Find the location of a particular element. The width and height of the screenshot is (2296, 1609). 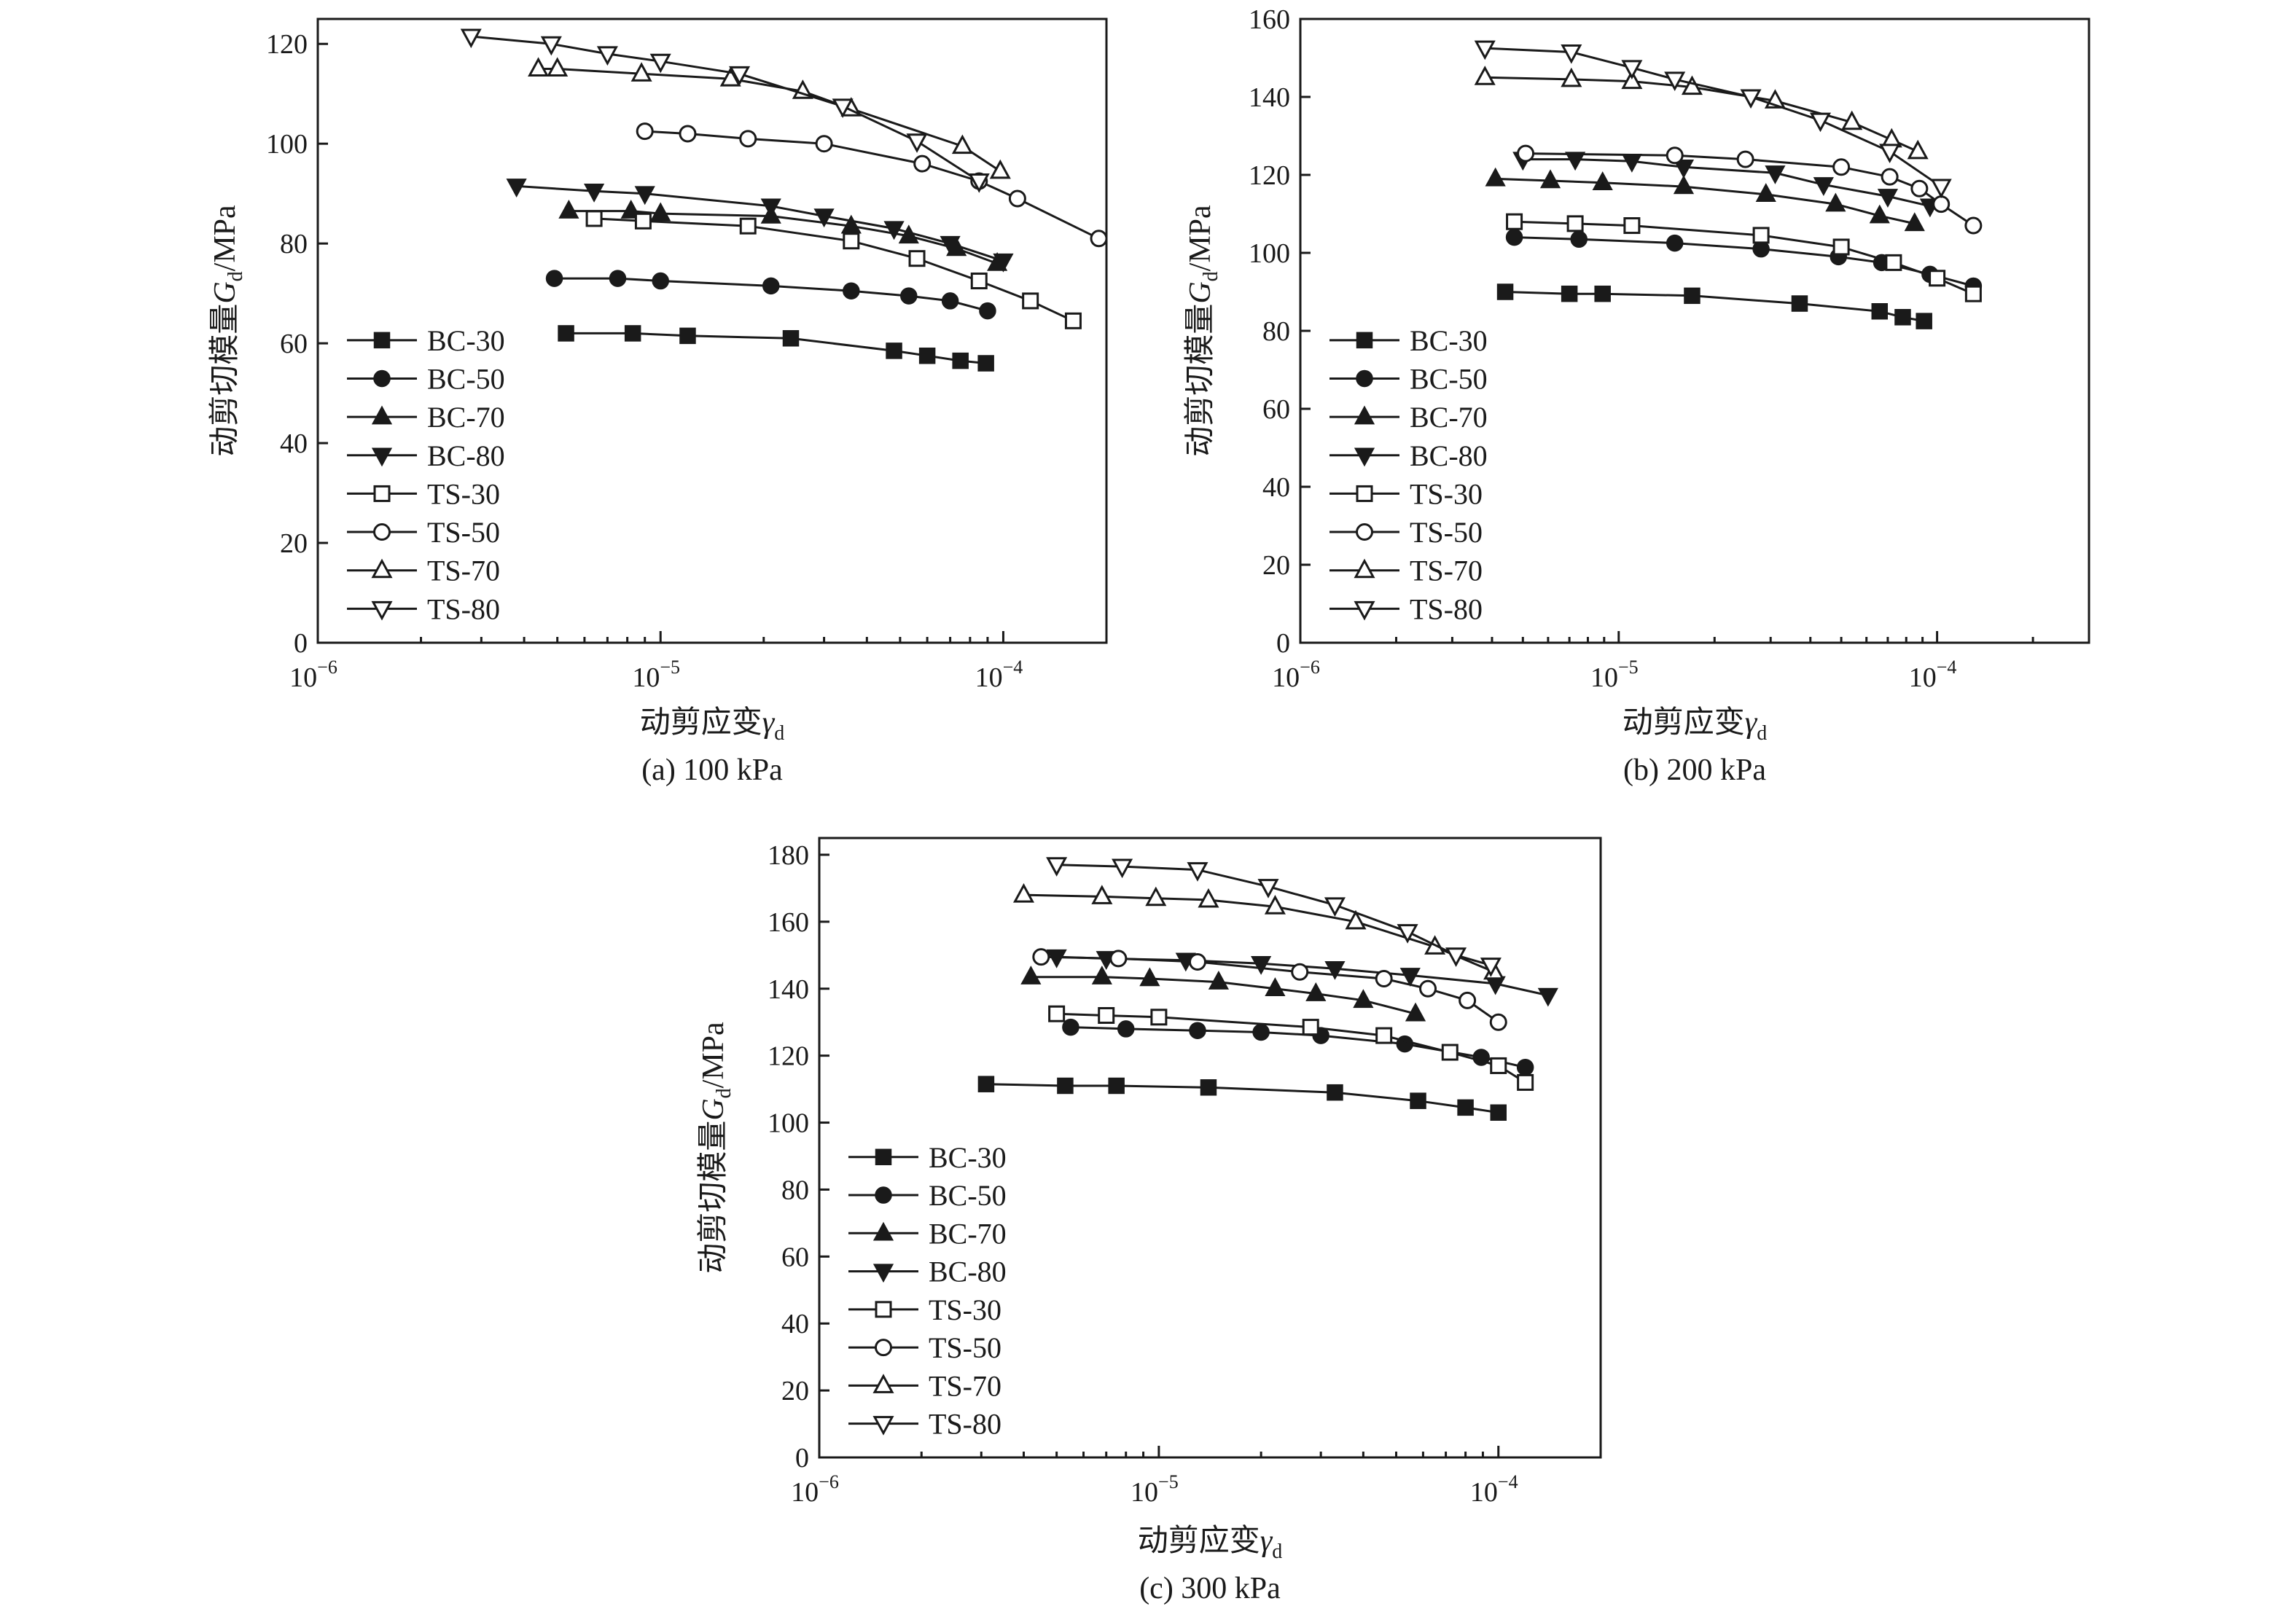

legend-item-bc-30: BC-30 is located at coordinates (426, 340).